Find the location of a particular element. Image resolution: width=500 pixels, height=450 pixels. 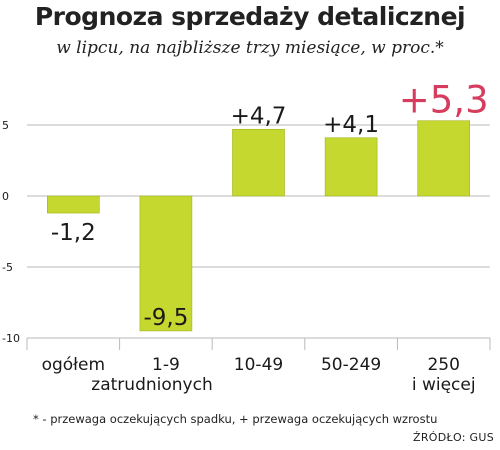

value-label: -1,2 is located at coordinates (73, 233).